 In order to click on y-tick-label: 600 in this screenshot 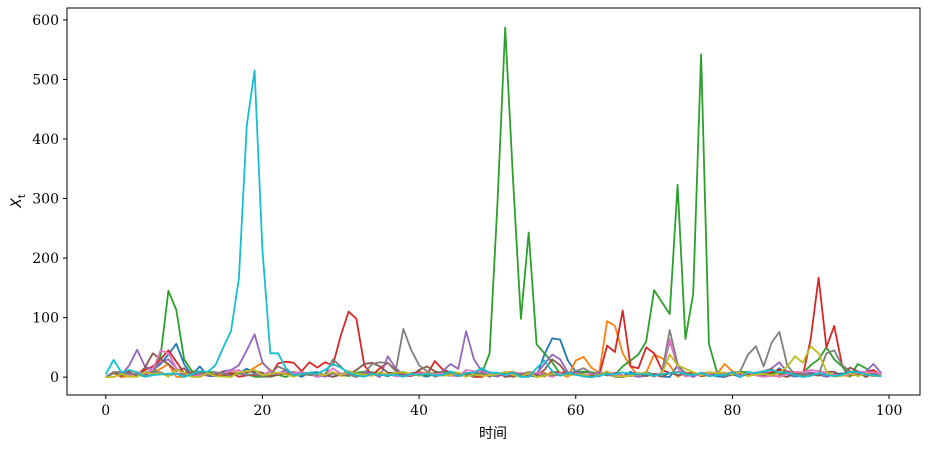, I will do `click(45, 21)`.